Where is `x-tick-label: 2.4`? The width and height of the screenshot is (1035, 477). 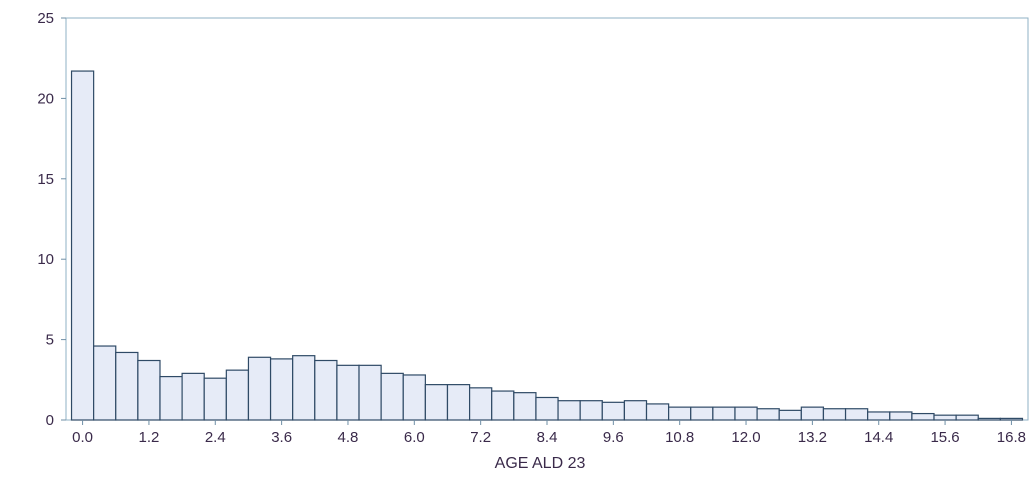
x-tick-label: 2.4 is located at coordinates (215, 437).